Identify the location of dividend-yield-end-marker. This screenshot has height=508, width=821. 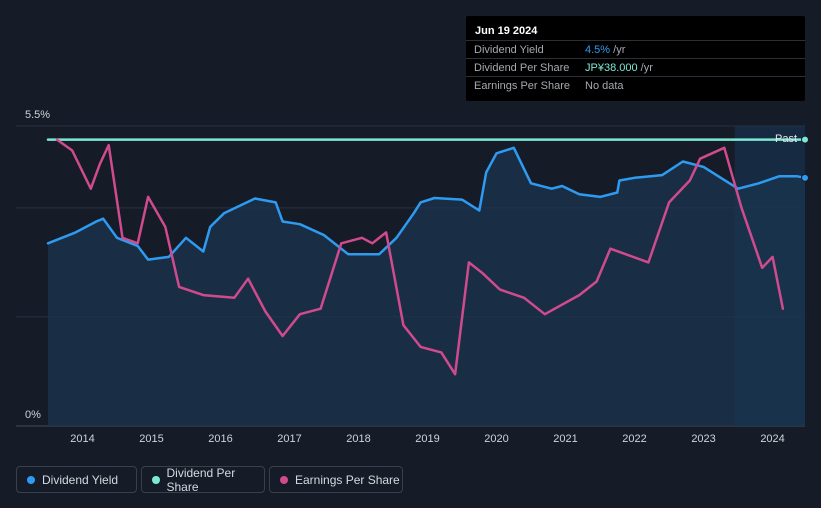
(805, 177).